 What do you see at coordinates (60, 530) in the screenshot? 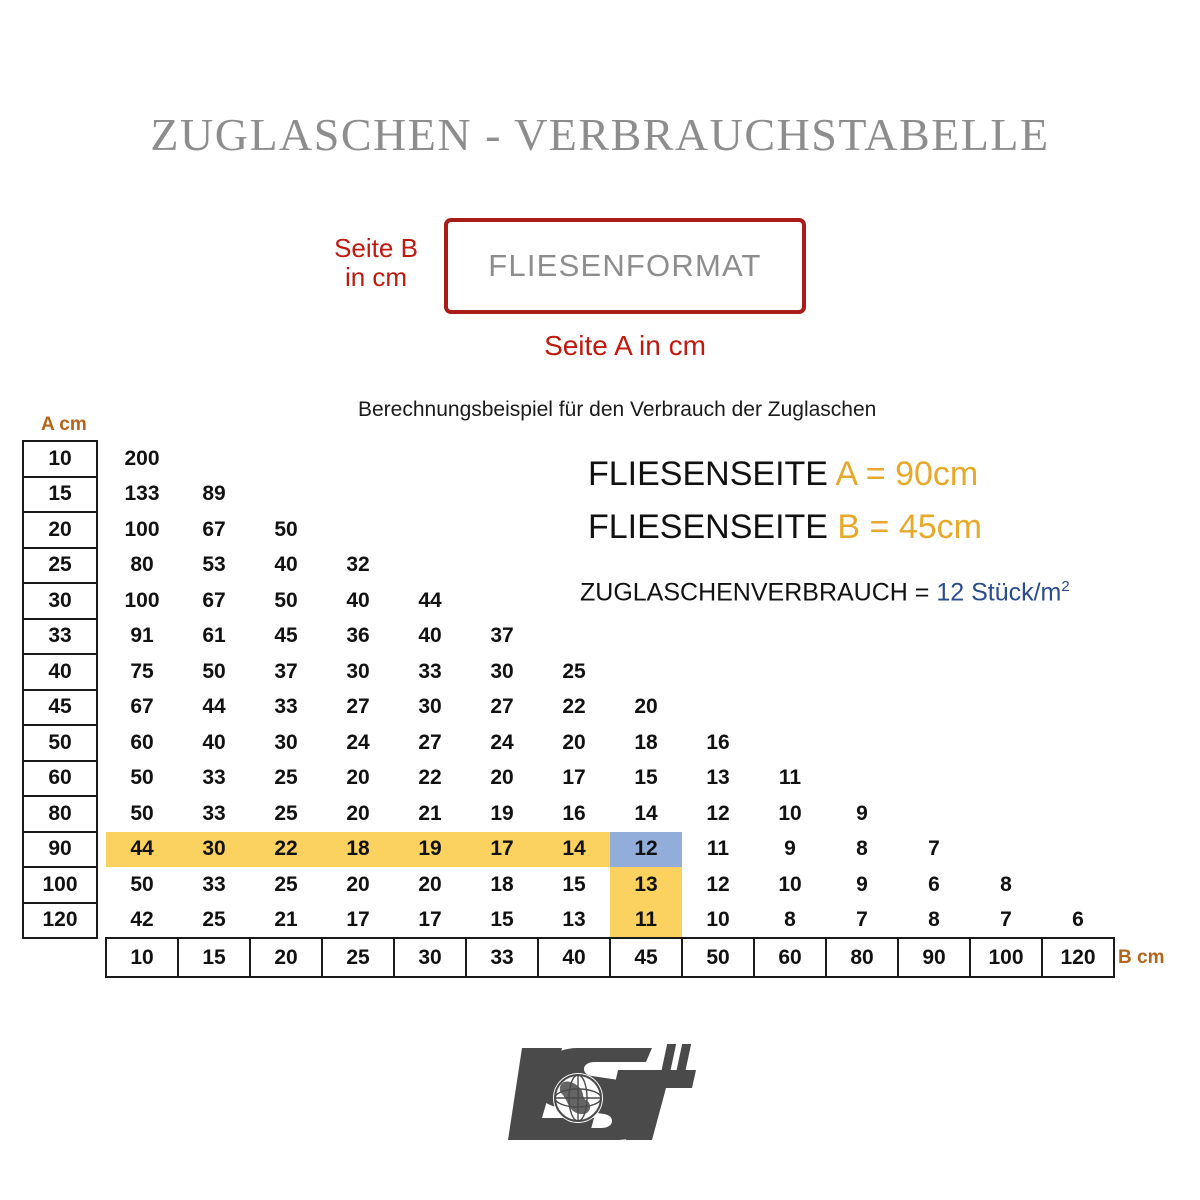
I see `row-header-cell: 20` at bounding box center [60, 530].